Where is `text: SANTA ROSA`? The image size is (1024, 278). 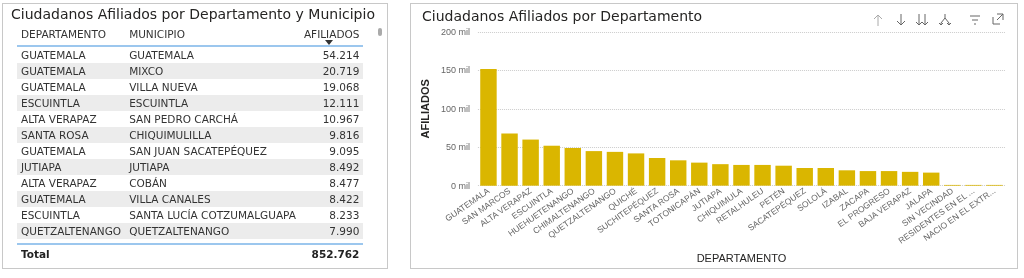
text: SANTA ROSA is located at coordinates (71, 135).